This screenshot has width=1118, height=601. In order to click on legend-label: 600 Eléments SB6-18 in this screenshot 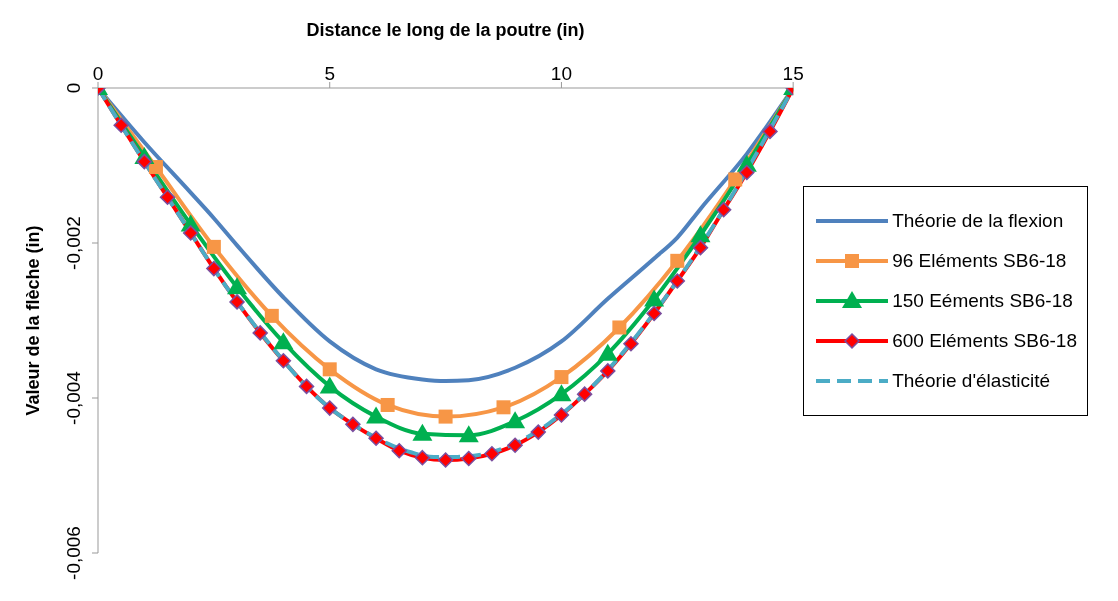, I will do `click(984, 340)`.